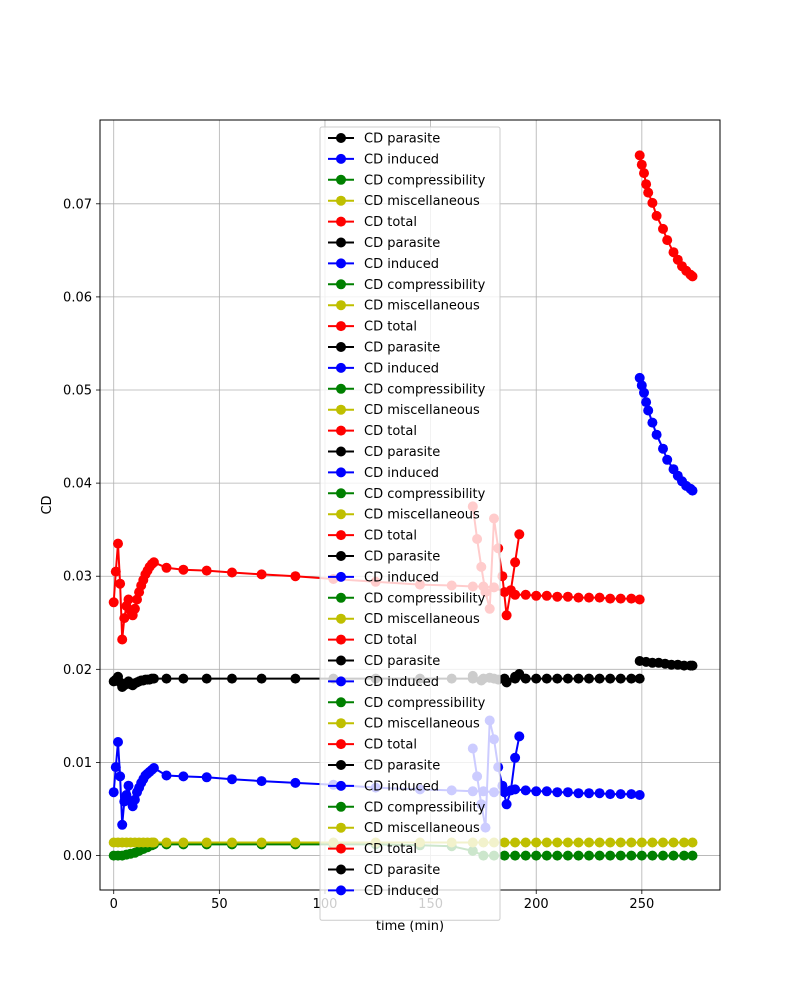 The width and height of the screenshot is (800, 1000). What do you see at coordinates (77, 297) in the screenshot?
I see `y-tick-label: 0.06` at bounding box center [77, 297].